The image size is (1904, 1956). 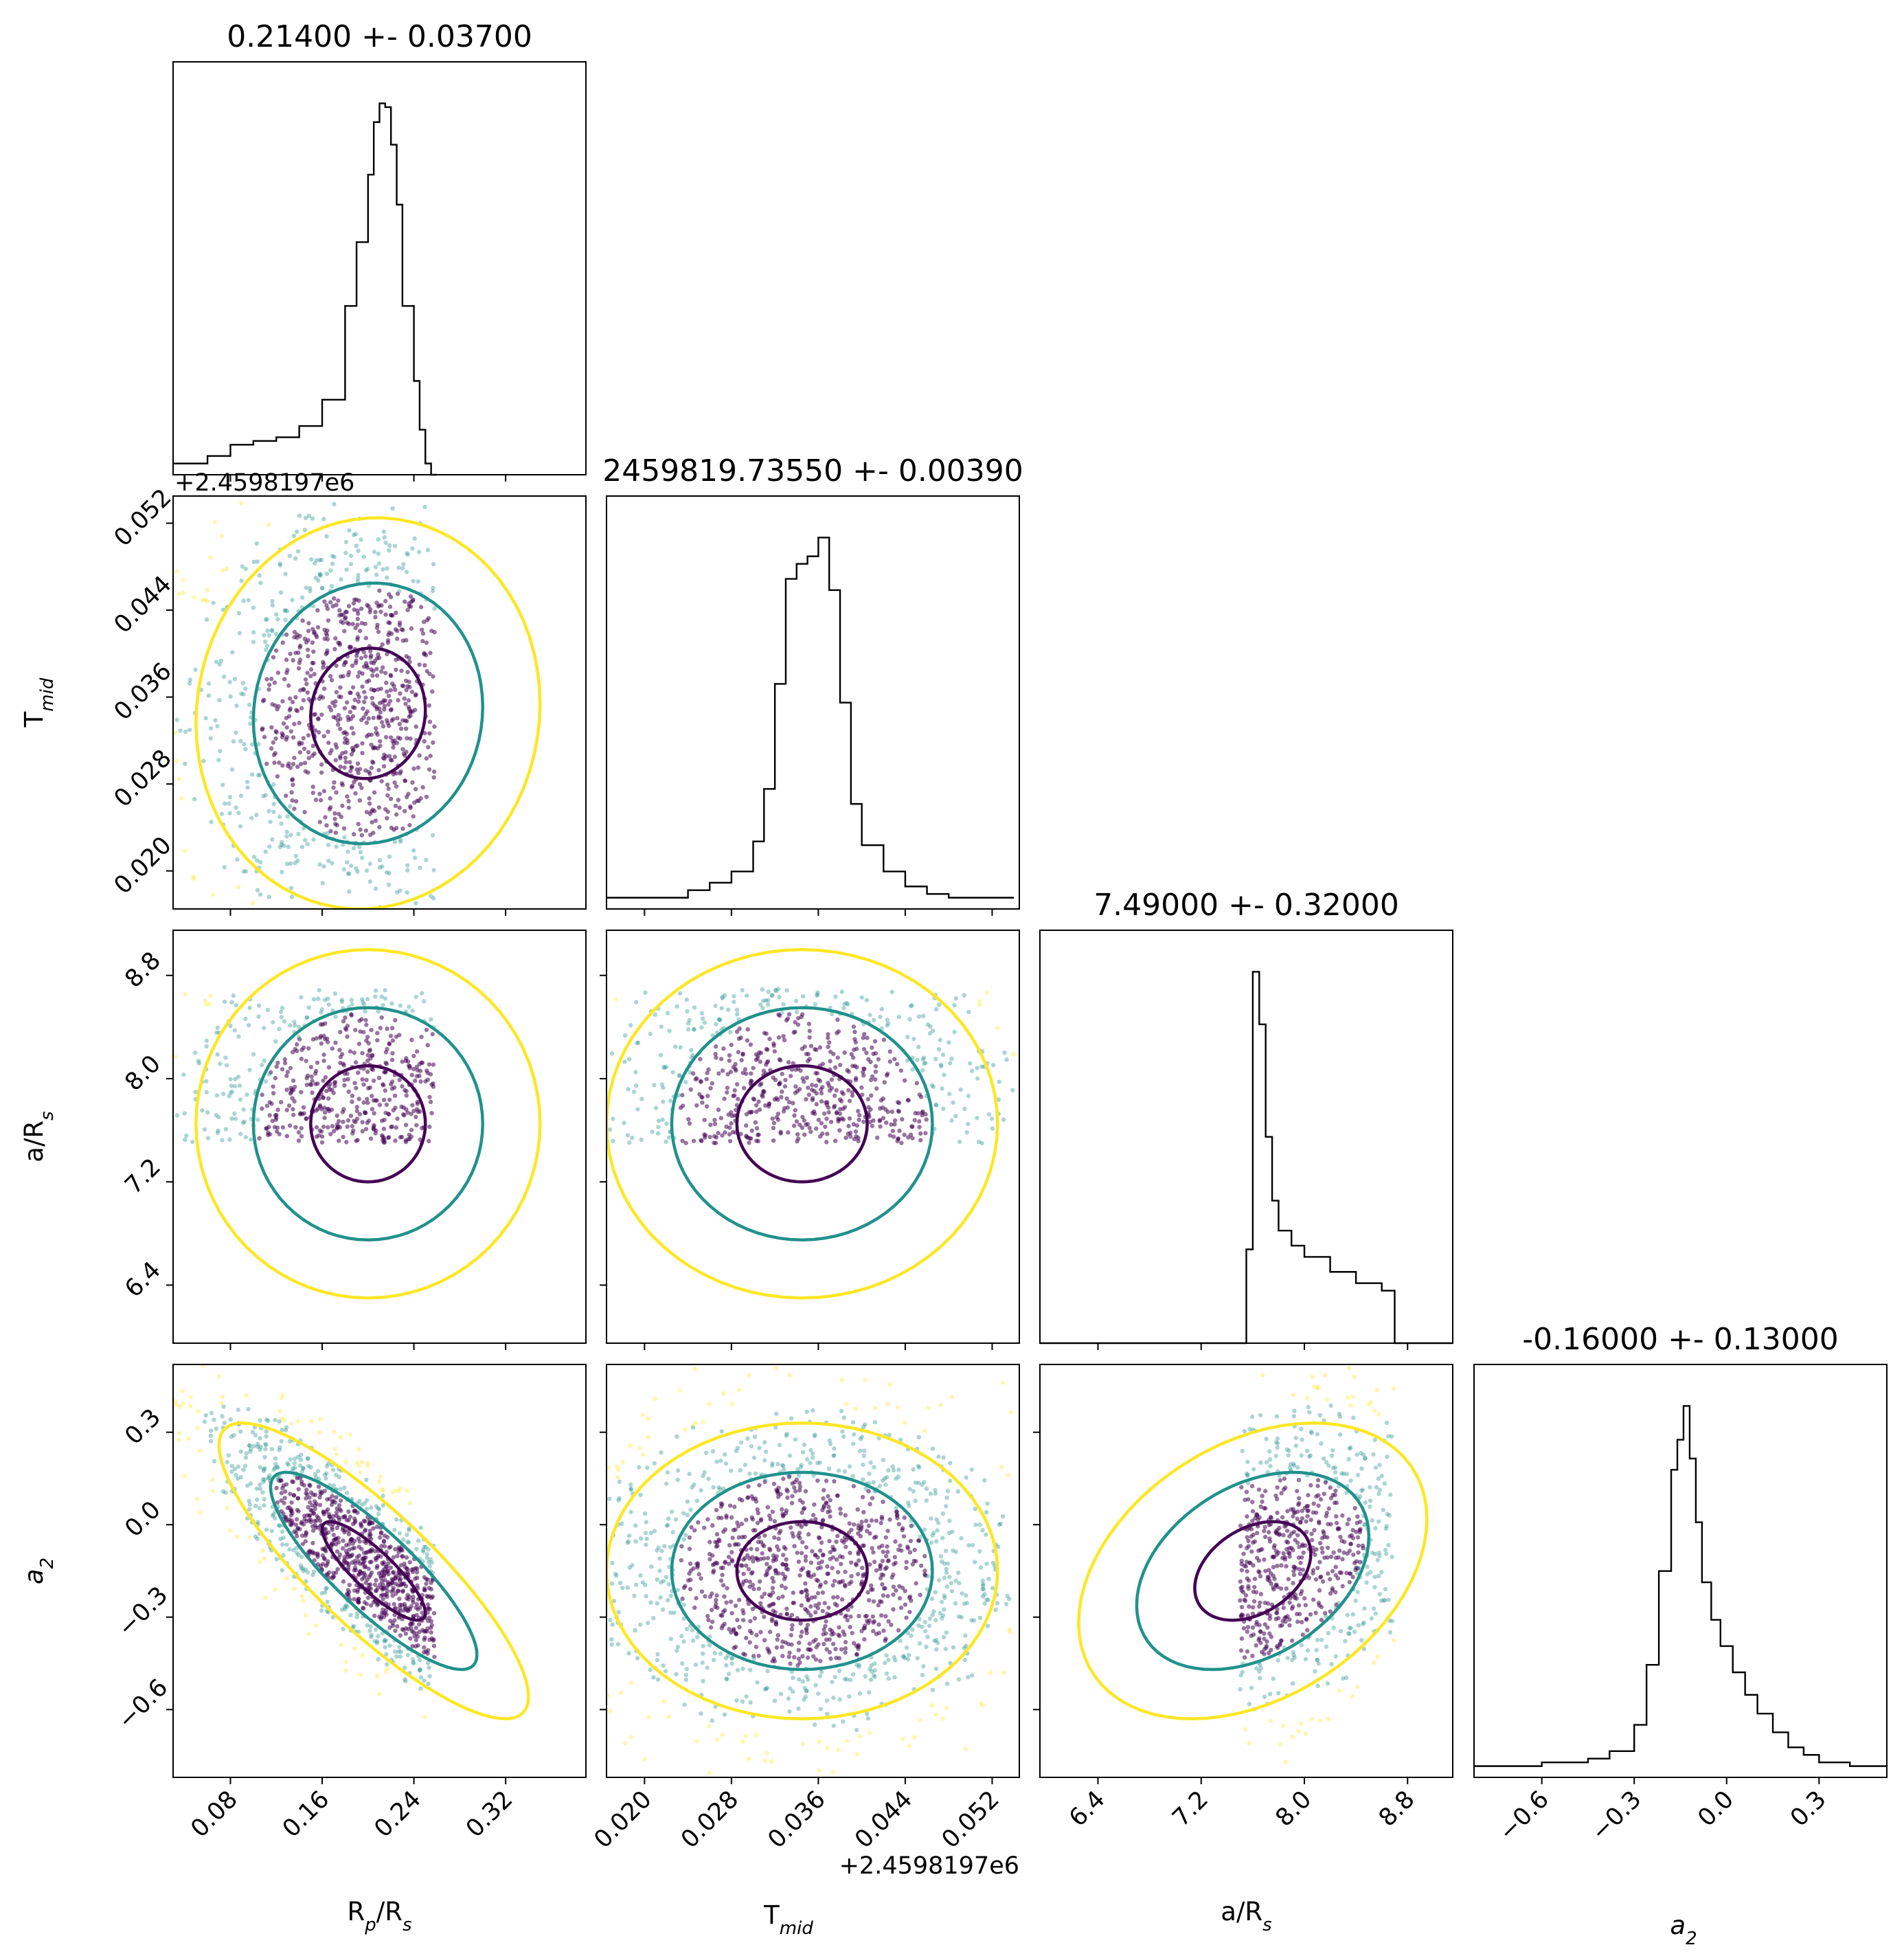 What do you see at coordinates (398, 1814) in the screenshot?
I see `x-tick-label: 0.24` at bounding box center [398, 1814].